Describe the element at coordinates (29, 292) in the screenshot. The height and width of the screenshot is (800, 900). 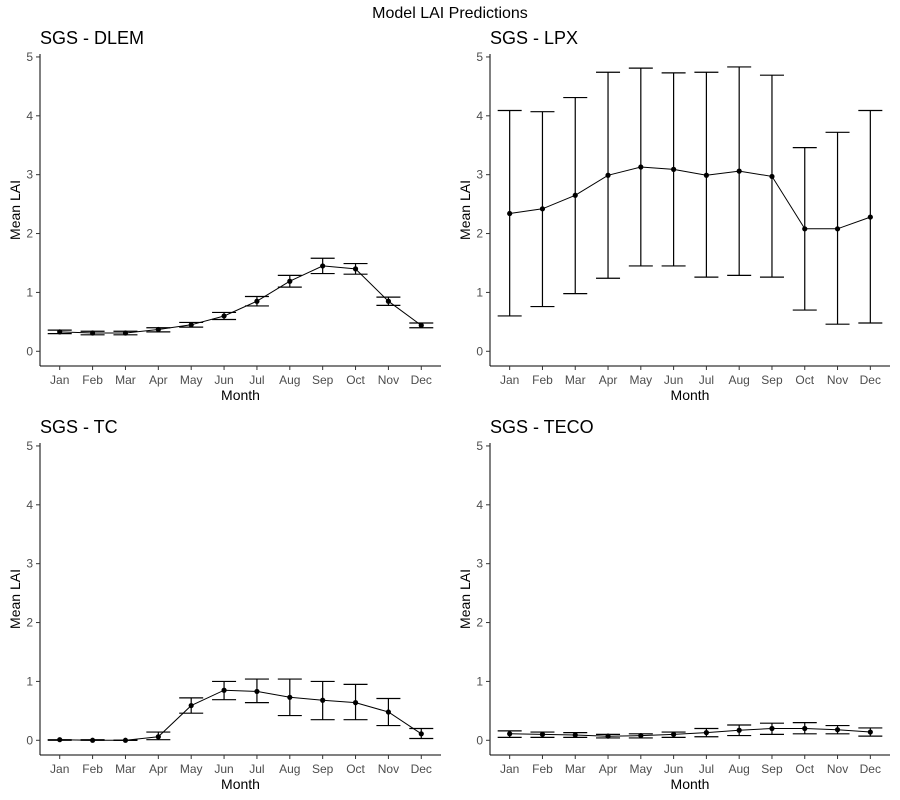
I see `y-tick-label: 1` at that location.